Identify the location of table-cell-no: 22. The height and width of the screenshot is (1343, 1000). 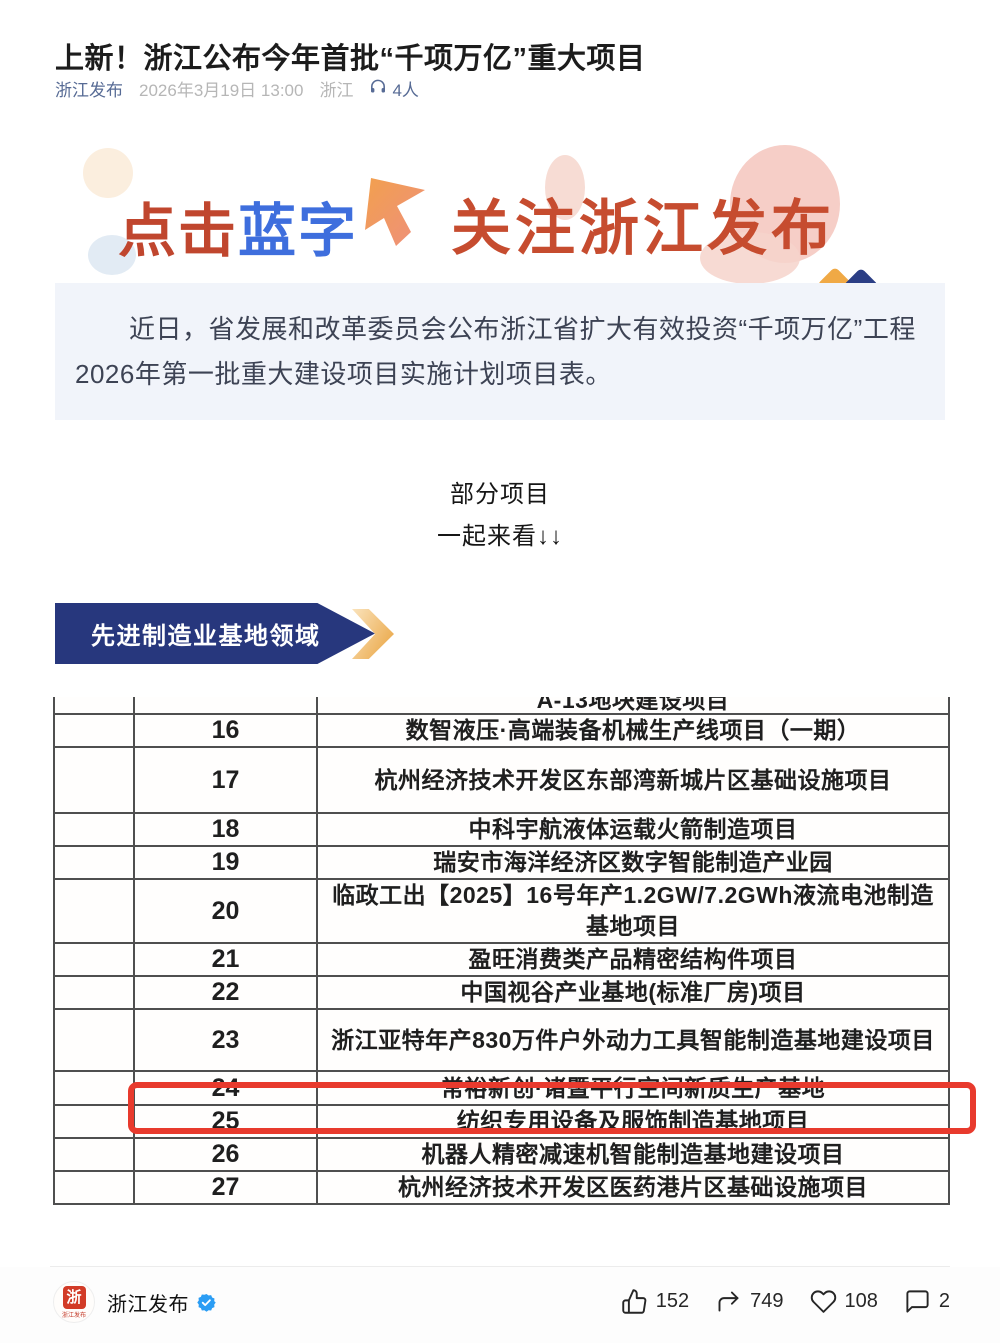
(225, 992).